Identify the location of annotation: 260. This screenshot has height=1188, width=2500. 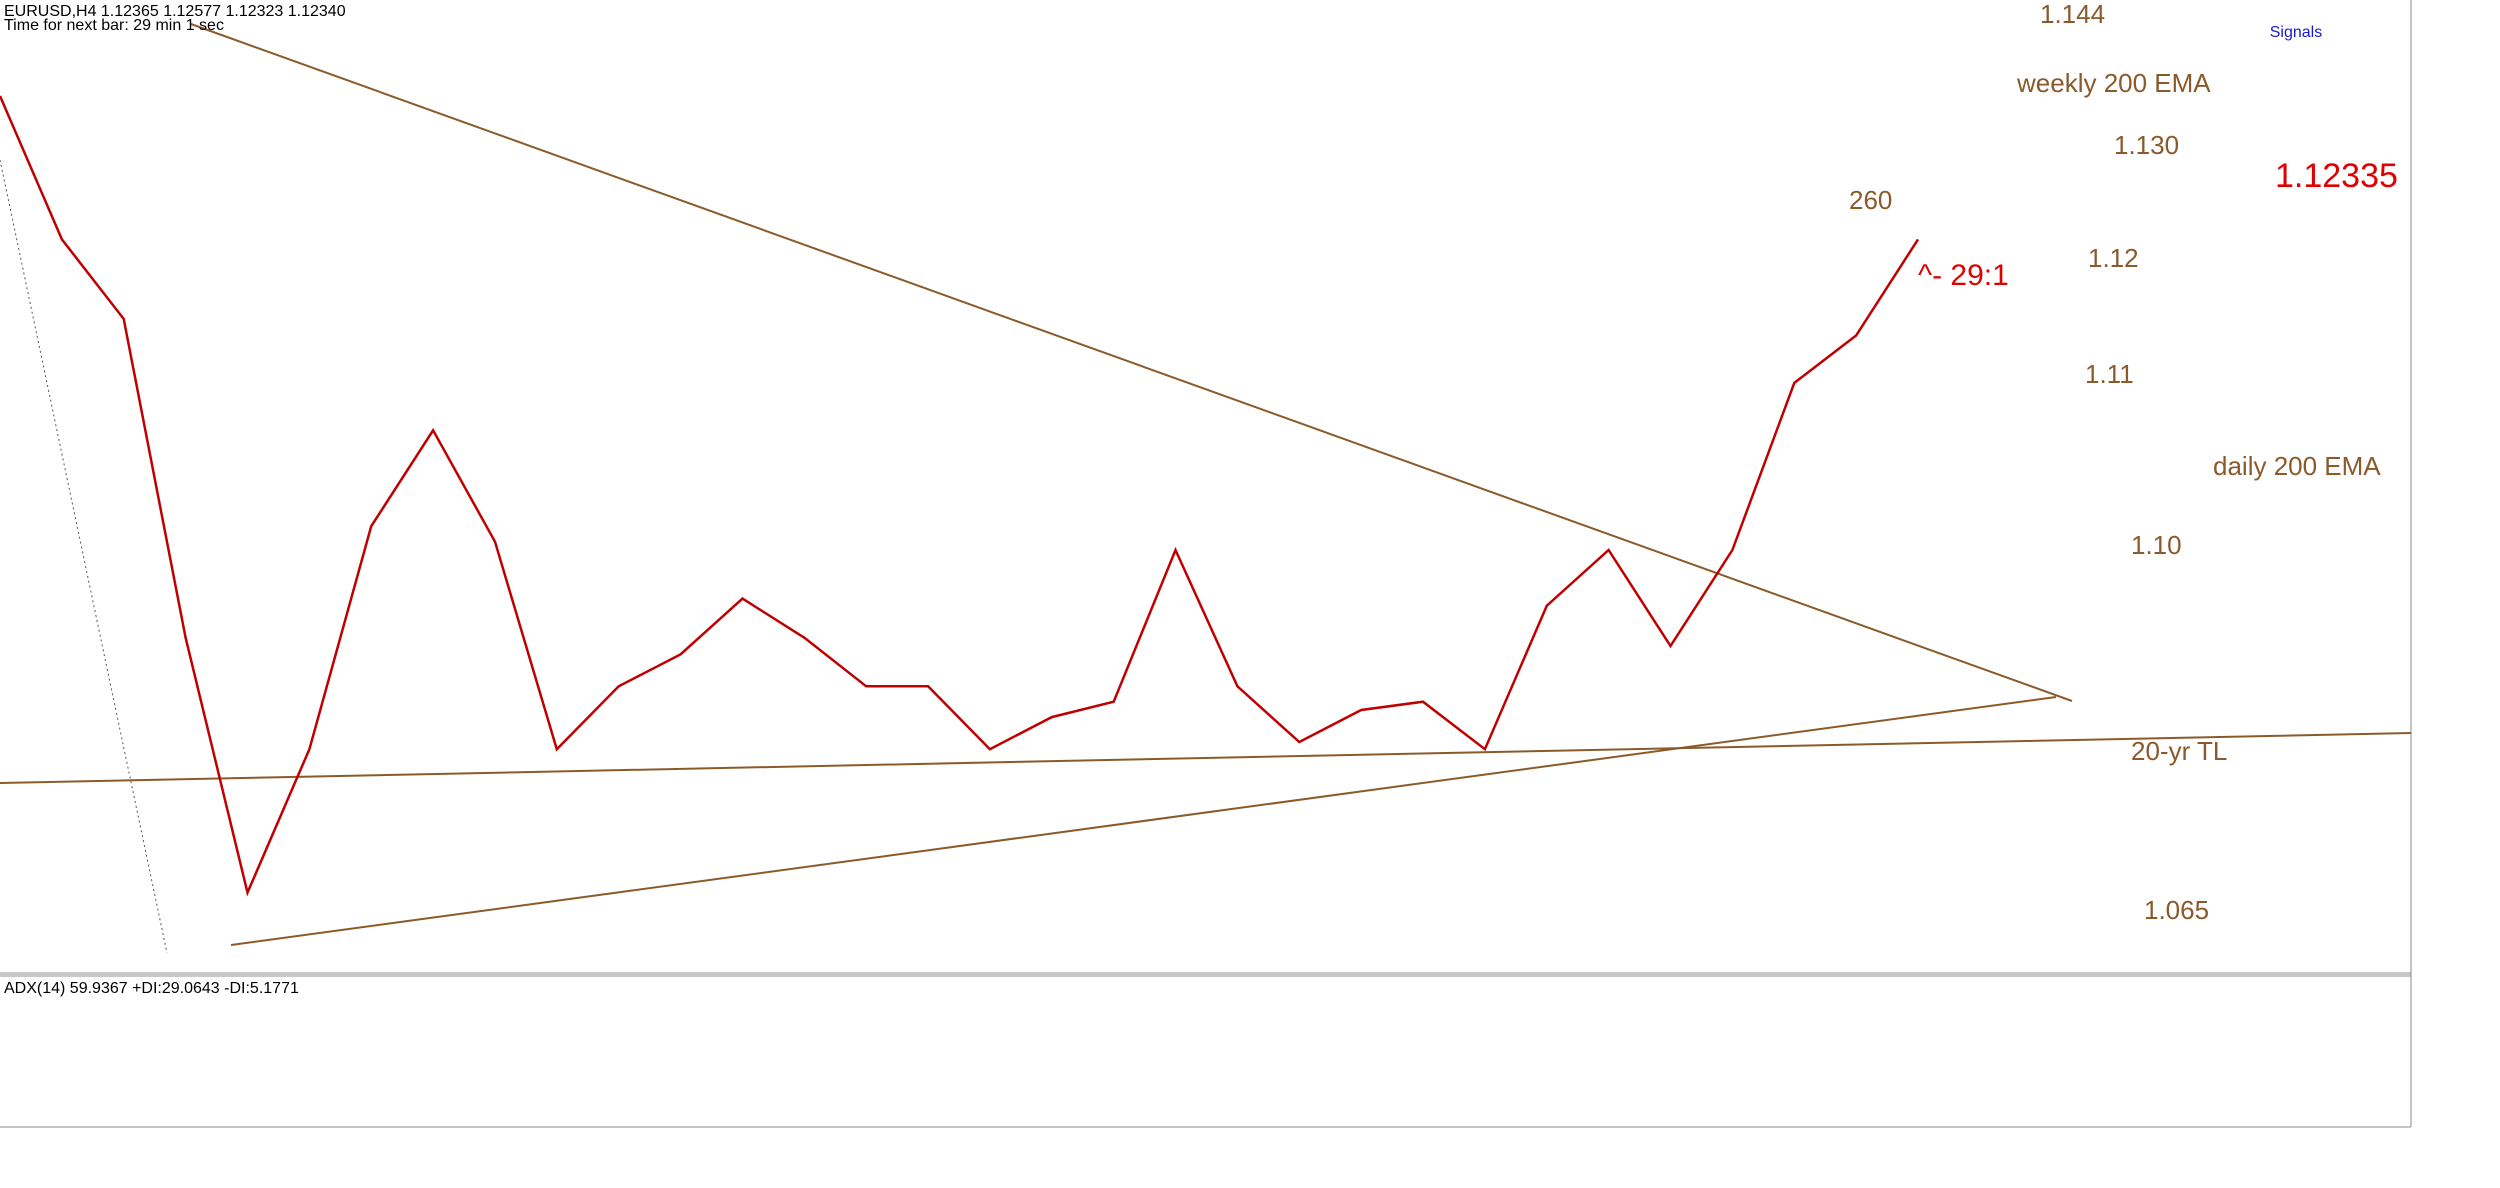
(1870, 200).